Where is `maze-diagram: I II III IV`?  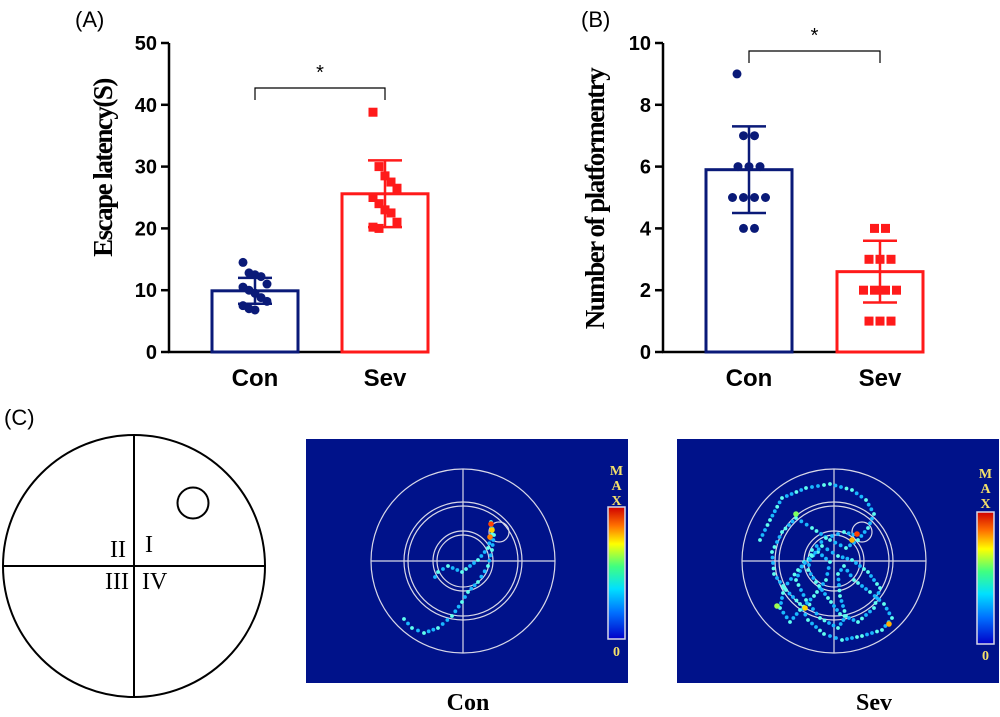 maze-diagram: I II III IV is located at coordinates (134, 566).